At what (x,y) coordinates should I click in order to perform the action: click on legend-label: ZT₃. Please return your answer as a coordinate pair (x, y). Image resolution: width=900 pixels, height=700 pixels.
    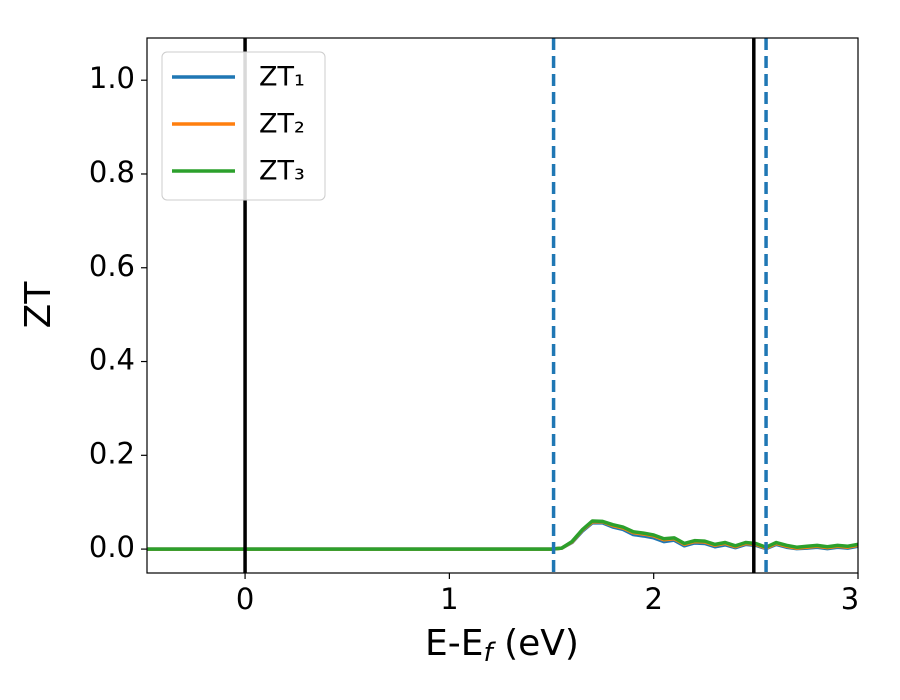
    Looking at the image, I should click on (282, 171).